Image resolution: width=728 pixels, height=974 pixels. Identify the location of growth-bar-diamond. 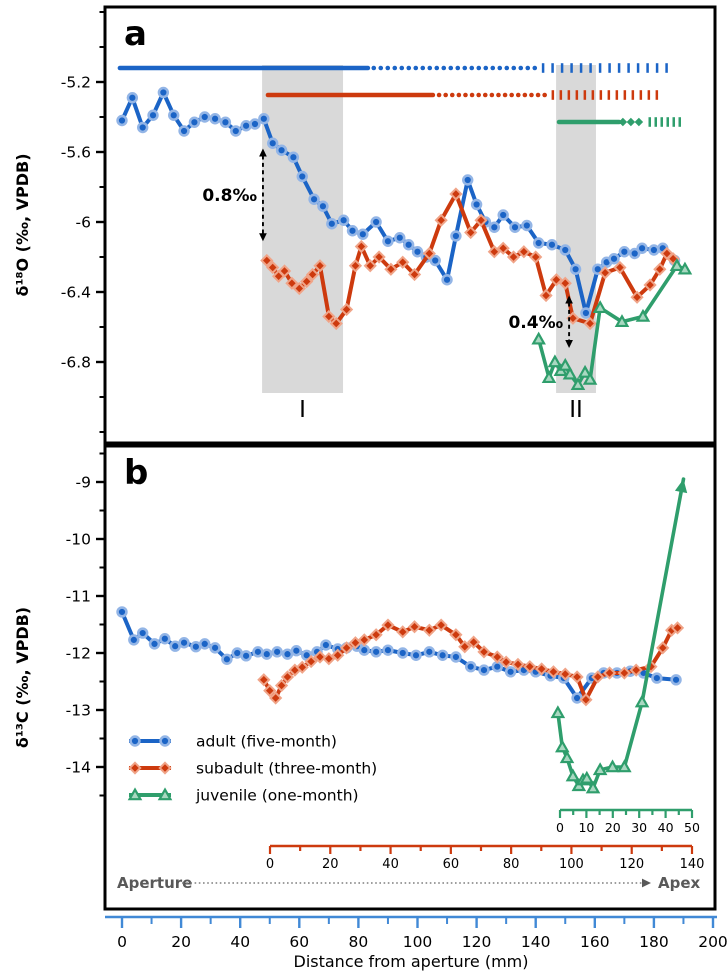
(631, 122).